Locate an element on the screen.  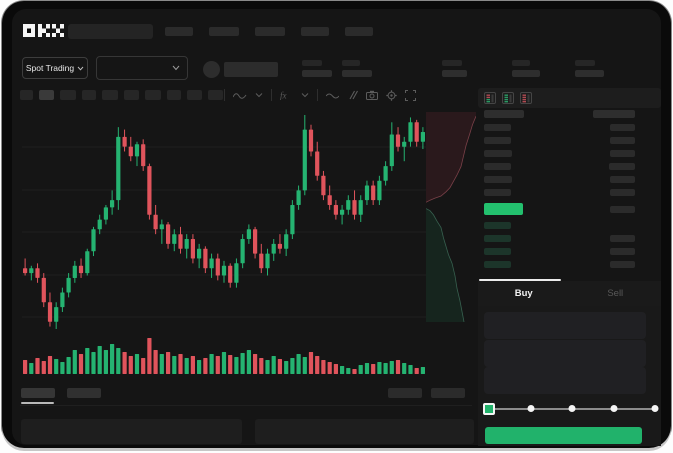
settings-icon is located at coordinates (391, 95).